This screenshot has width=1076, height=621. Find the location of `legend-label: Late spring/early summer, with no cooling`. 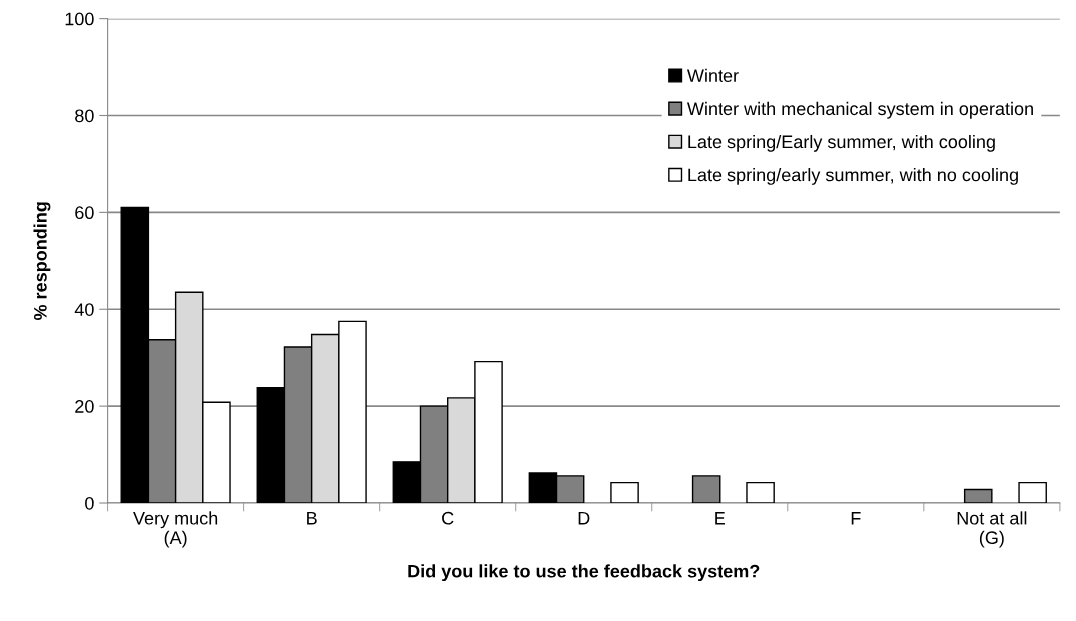

legend-label: Late spring/early summer, with no cooling is located at coordinates (853, 176).